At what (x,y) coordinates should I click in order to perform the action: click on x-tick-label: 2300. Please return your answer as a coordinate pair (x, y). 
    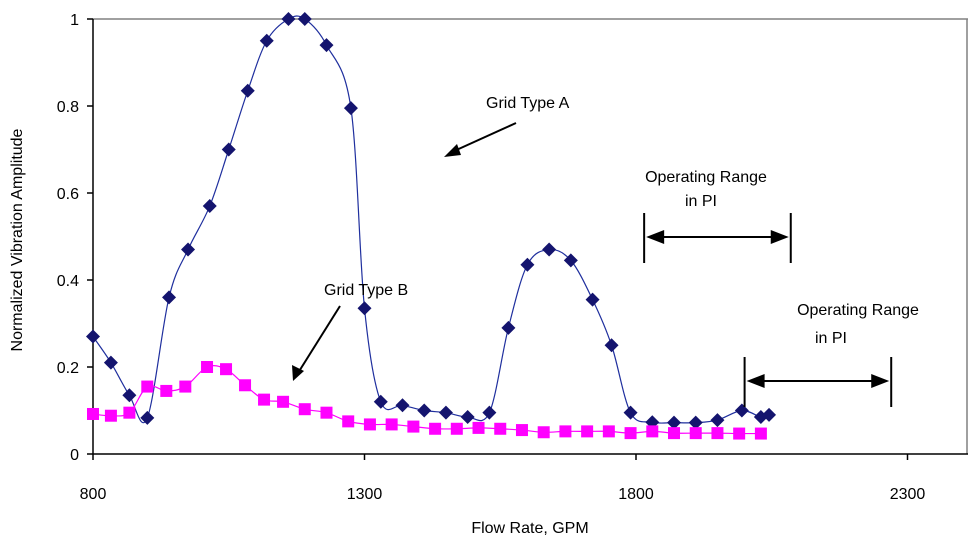
    Looking at the image, I should click on (908, 494).